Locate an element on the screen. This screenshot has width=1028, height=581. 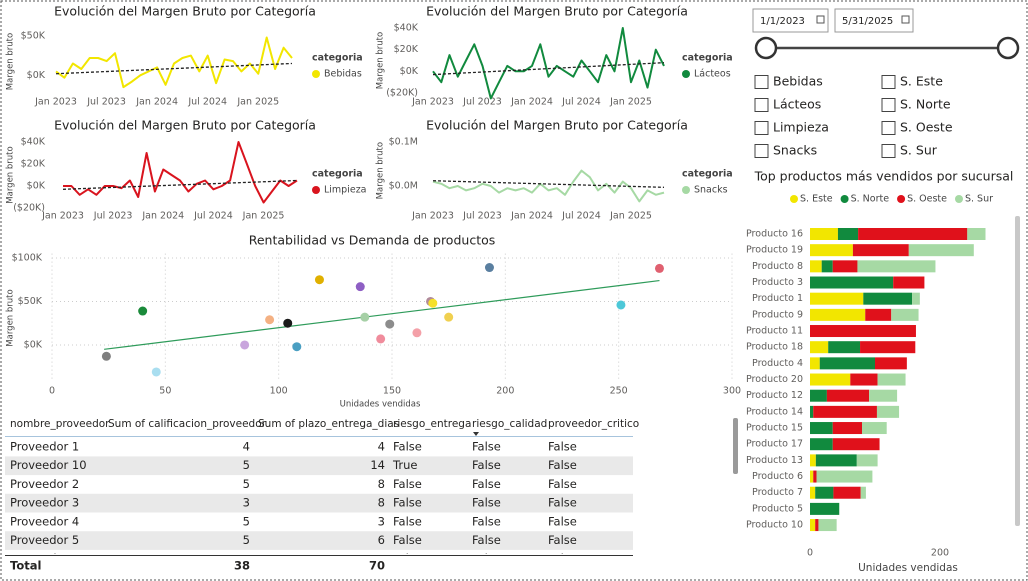
checkbox-label: S. Oeste is located at coordinates (926, 127).